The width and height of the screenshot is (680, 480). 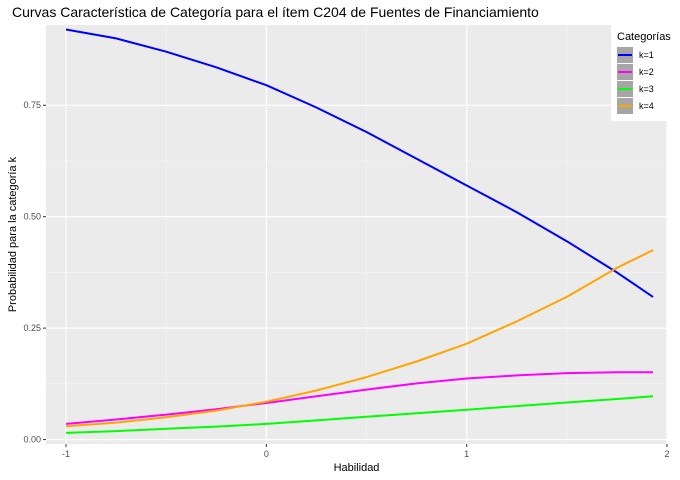 I want to click on x-tick-label: 0, so click(x=266, y=454).